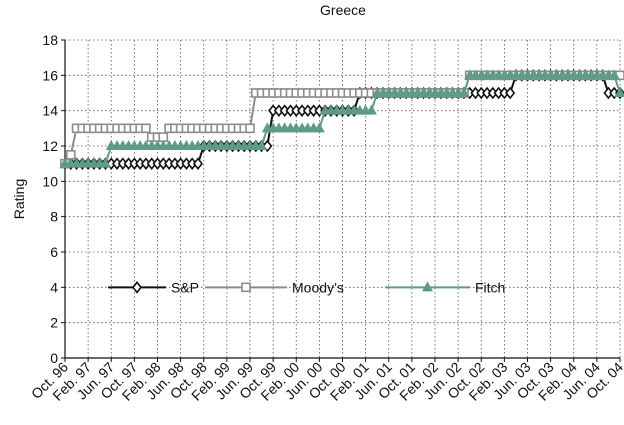 Image resolution: width=624 pixels, height=425 pixels. Describe the element at coordinates (50, 146) in the screenshot. I see `y-tick-label: 12` at that location.